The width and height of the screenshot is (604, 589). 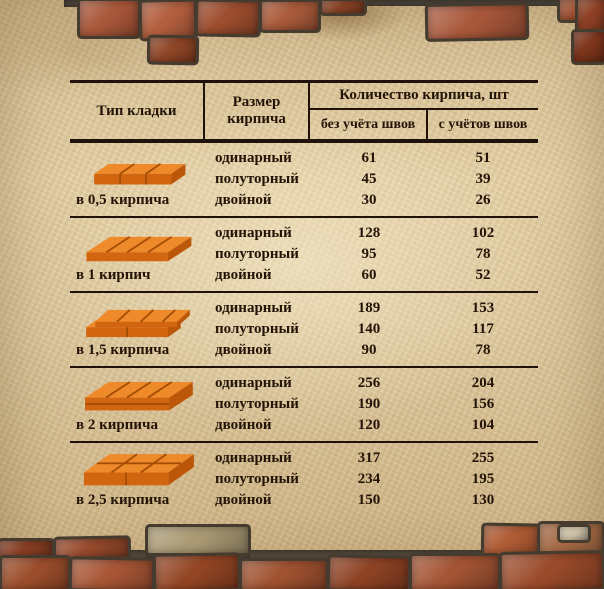 What do you see at coordinates (483, 308) in the screenshot?
I see `count-with-seams-cell: 153` at bounding box center [483, 308].